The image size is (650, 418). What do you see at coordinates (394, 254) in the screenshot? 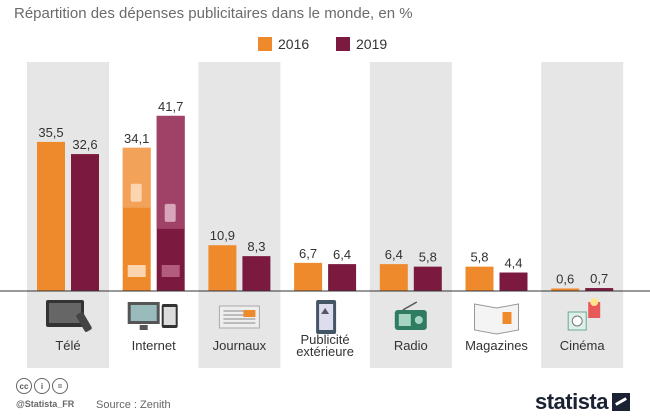
I see `value-label-2016-cat-4: 6,4` at bounding box center [394, 254].